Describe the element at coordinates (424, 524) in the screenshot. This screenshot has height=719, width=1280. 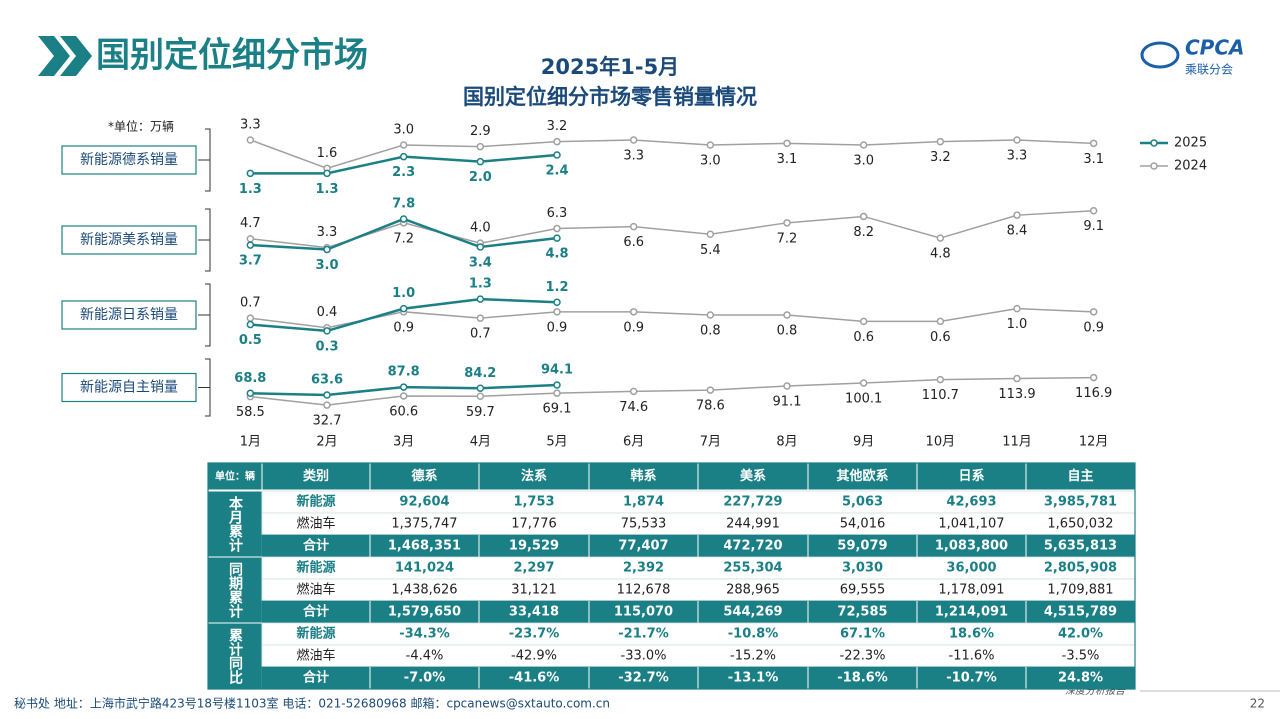
I see `cell: 1,375,747` at that location.